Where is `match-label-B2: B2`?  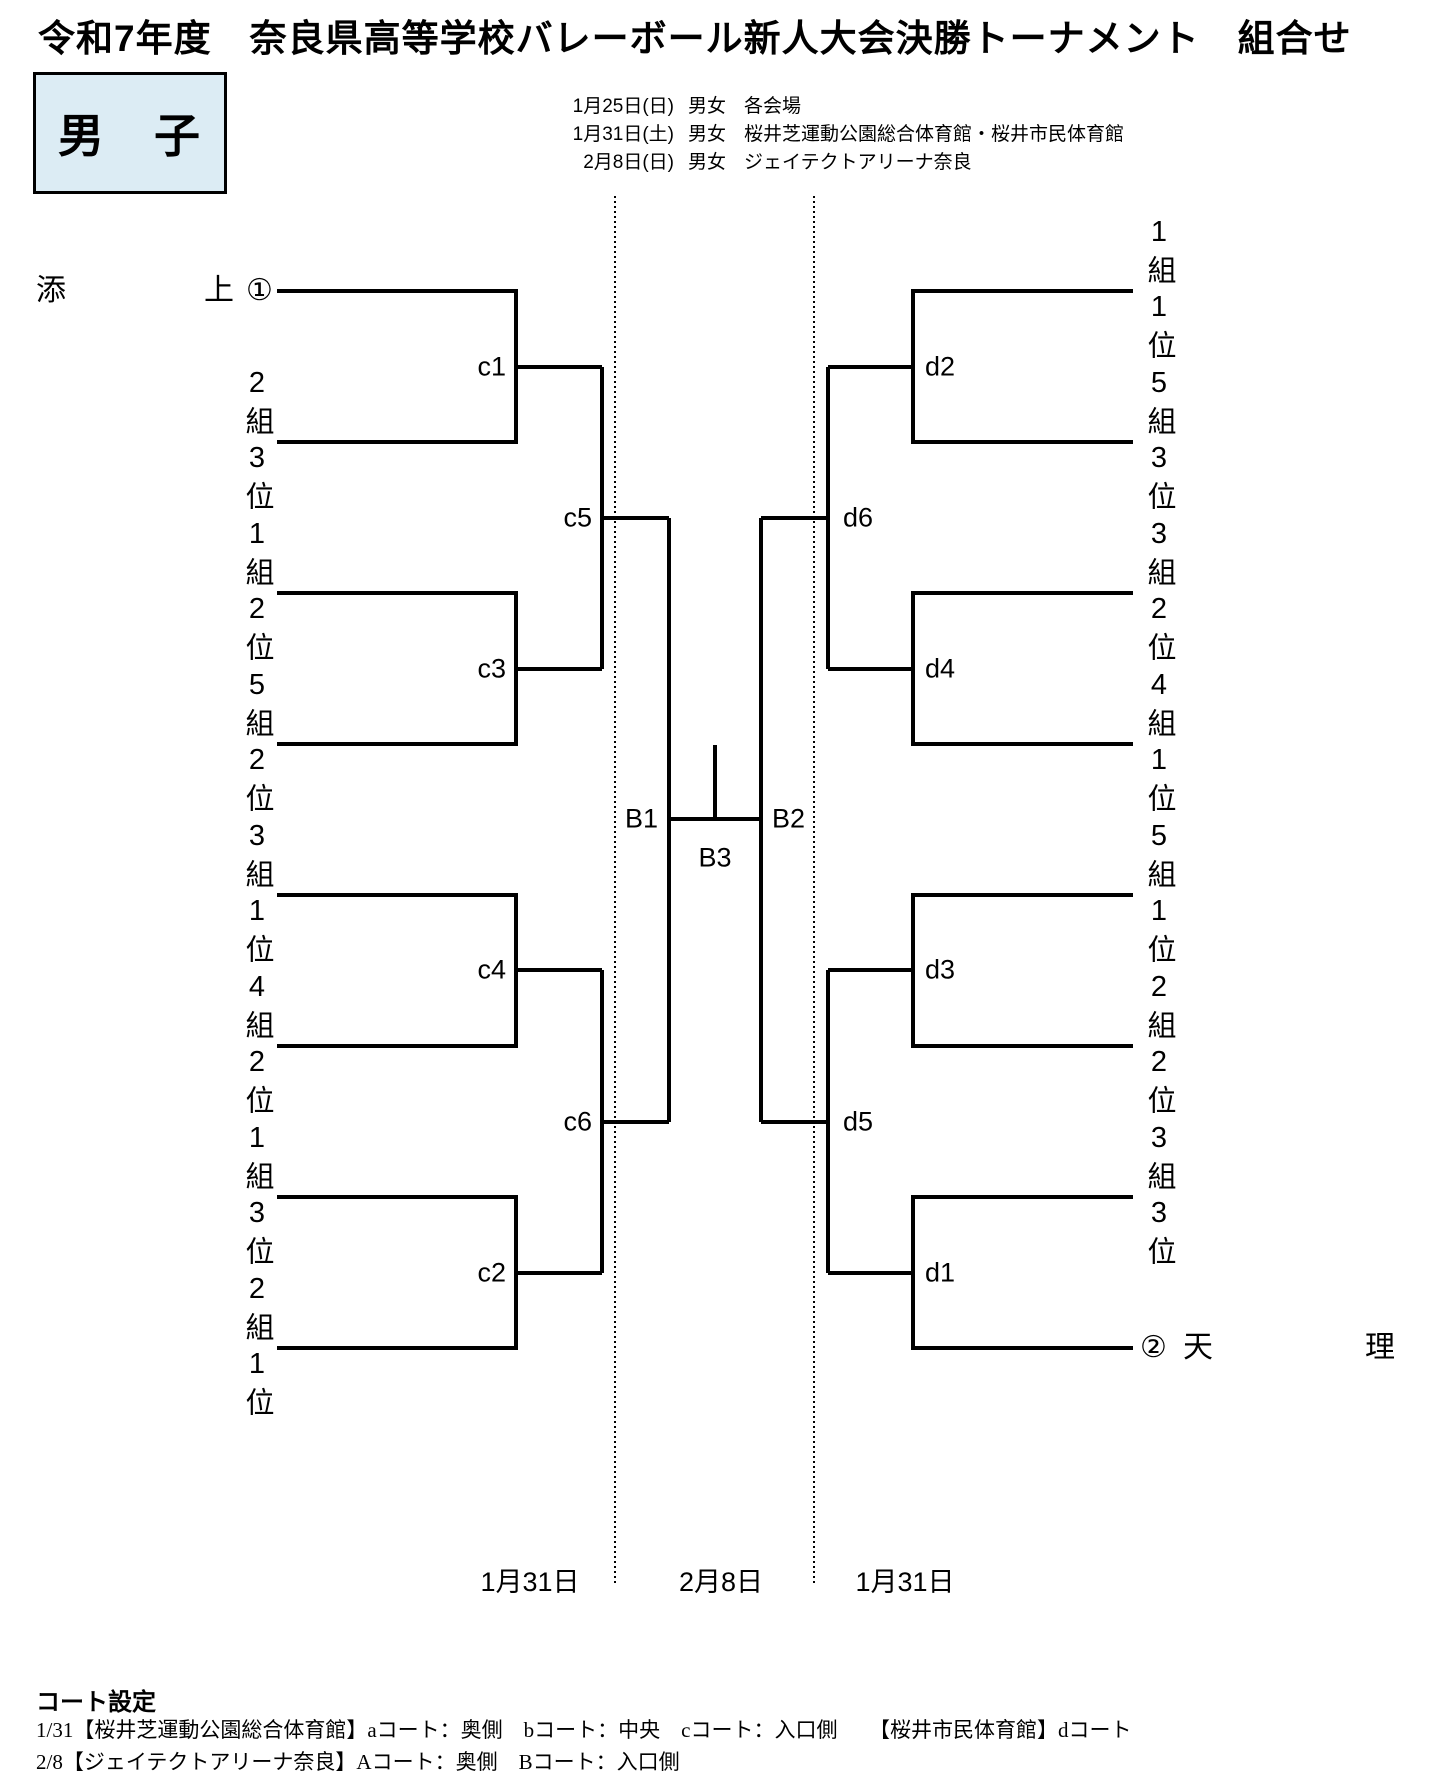
match-label-B2: B2 is located at coordinates (789, 818).